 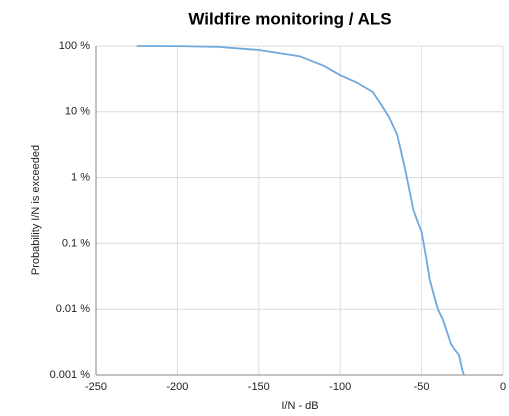 What do you see at coordinates (77, 112) in the screenshot?
I see `y-tick-label: 10 %` at bounding box center [77, 112].